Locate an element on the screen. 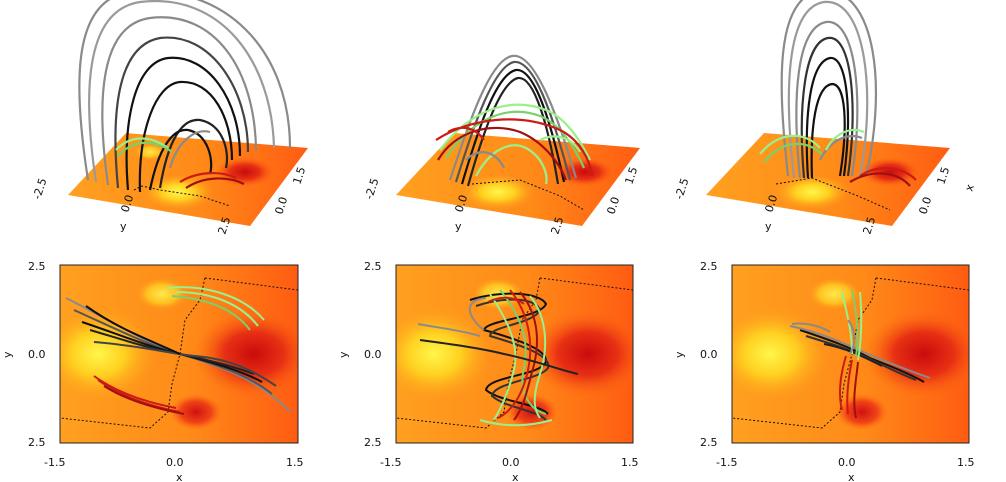  top-panel-3: -2.5 y 0.0 2.5 1.5 0.0 x is located at coordinates (824, 118).